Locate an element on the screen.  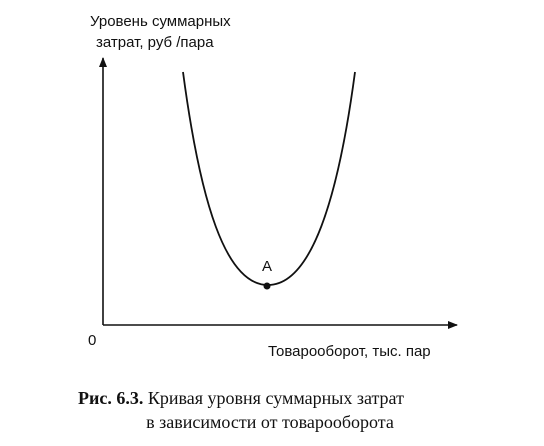
caption-line: в зависимости от товарооборота is located at coordinates (270, 422).